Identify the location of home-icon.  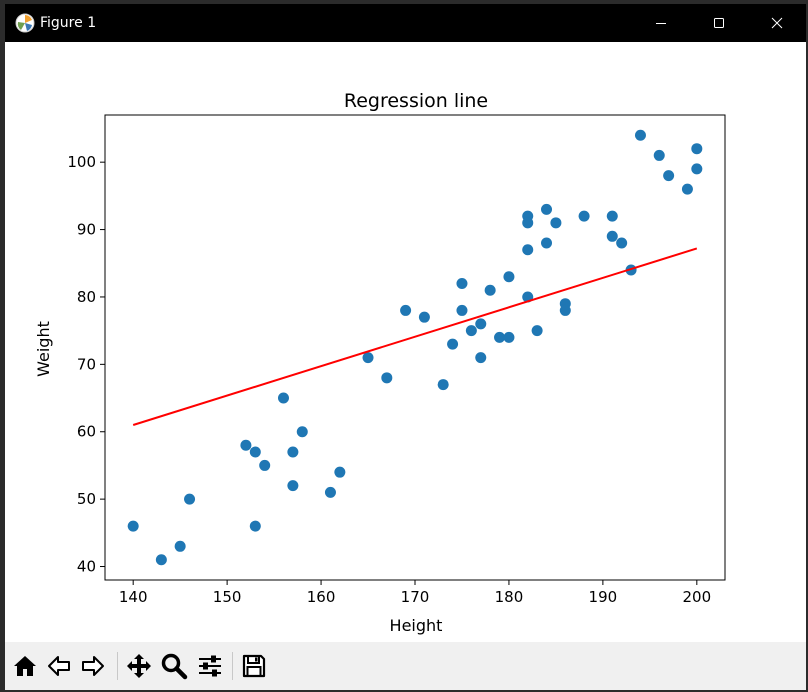
(25, 666).